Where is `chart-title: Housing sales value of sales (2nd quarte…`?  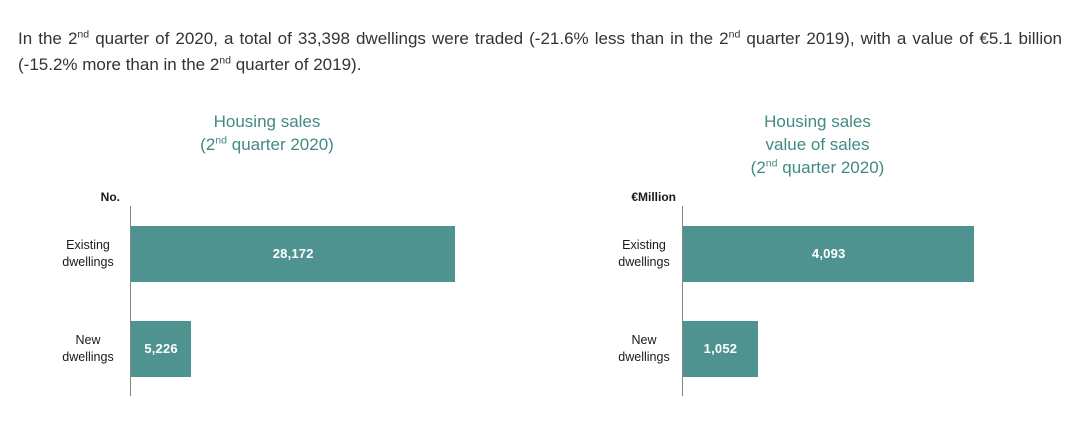 chart-title: Housing sales value of sales (2nd quarte… is located at coordinates (817, 147).